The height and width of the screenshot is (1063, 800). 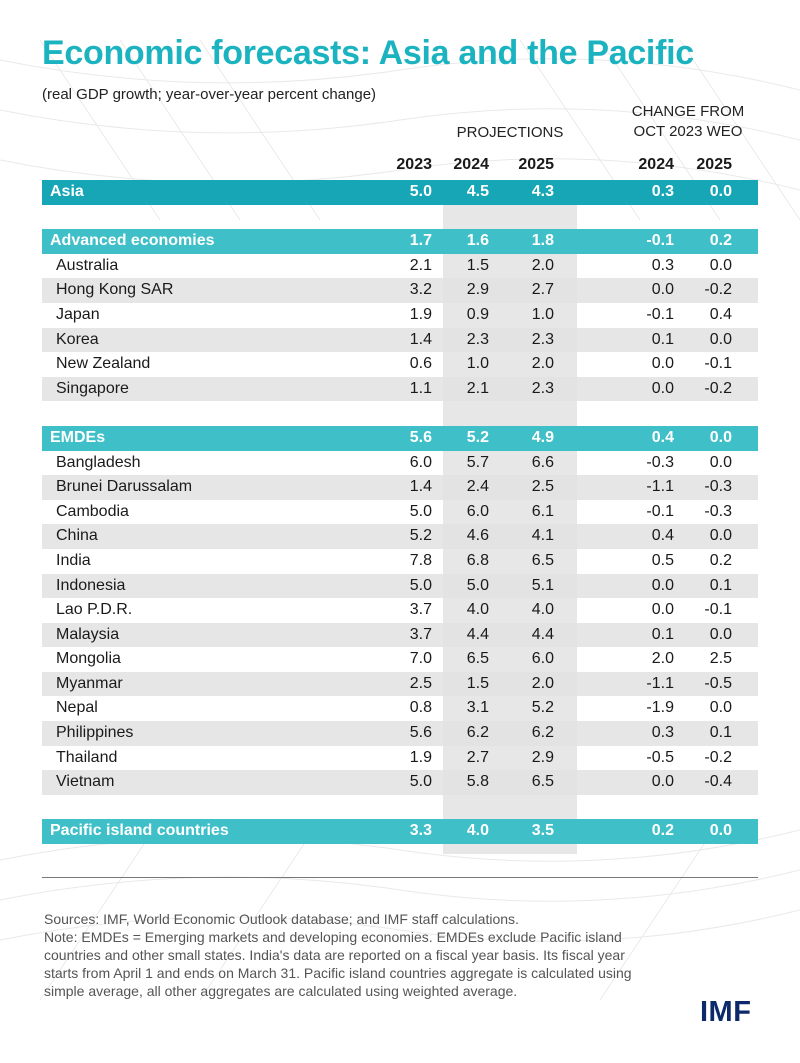 I want to click on value-2024: 4.6, so click(x=477, y=536).